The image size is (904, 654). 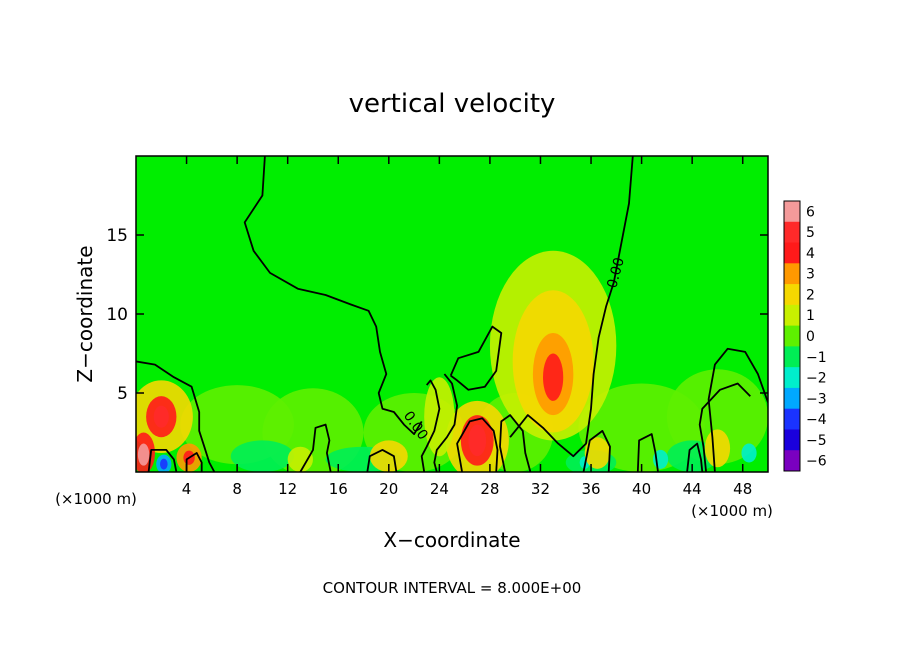 What do you see at coordinates (616, 273) in the screenshot?
I see `contour-label-upper: 0.00` at bounding box center [616, 273].